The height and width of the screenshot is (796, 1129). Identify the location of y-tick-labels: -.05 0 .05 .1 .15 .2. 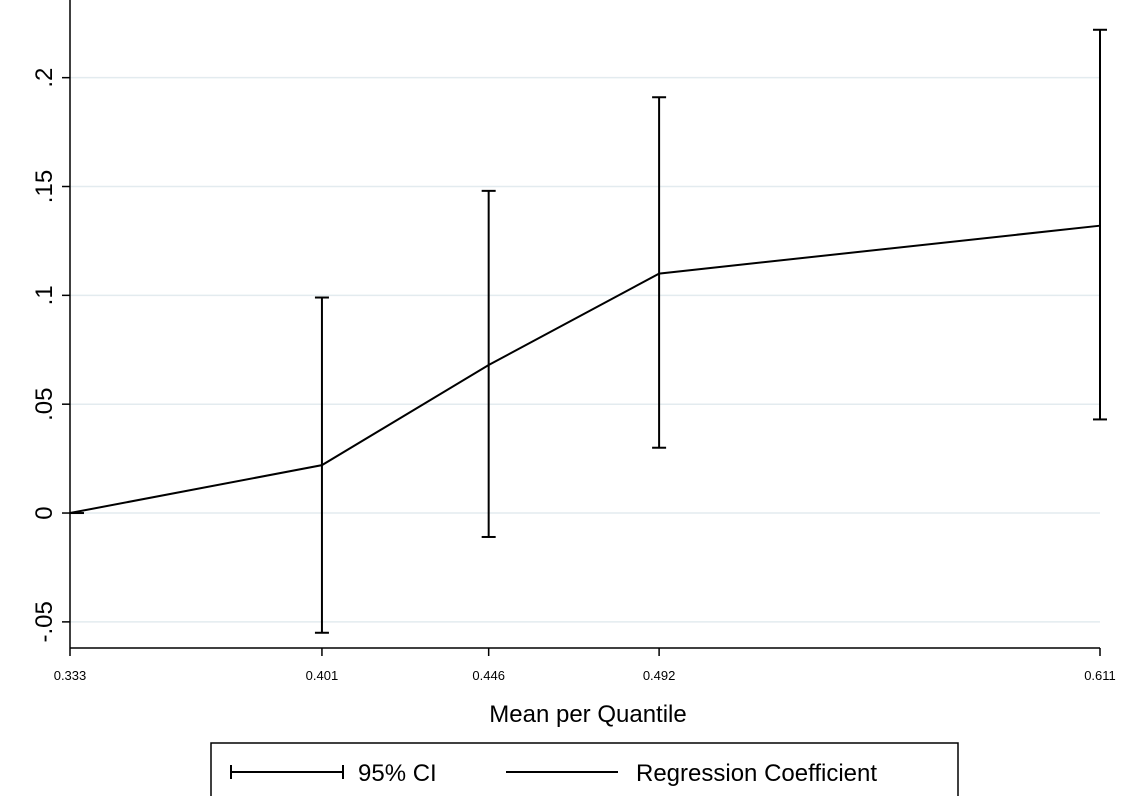
(44, 355).